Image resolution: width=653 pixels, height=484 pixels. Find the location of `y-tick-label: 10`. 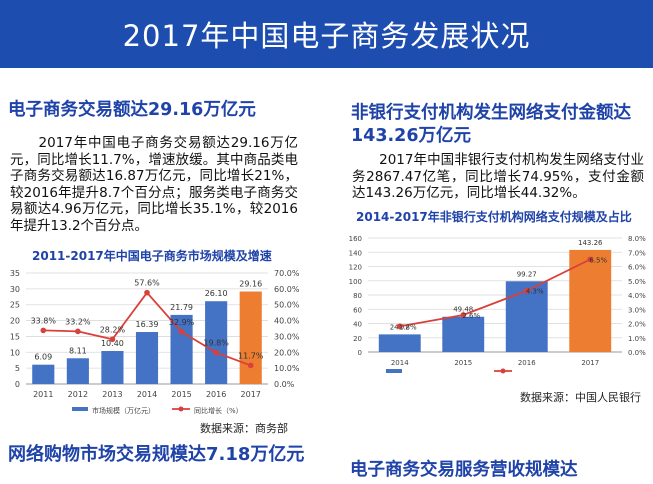

y-tick-label: 10 is located at coordinates (15, 352).